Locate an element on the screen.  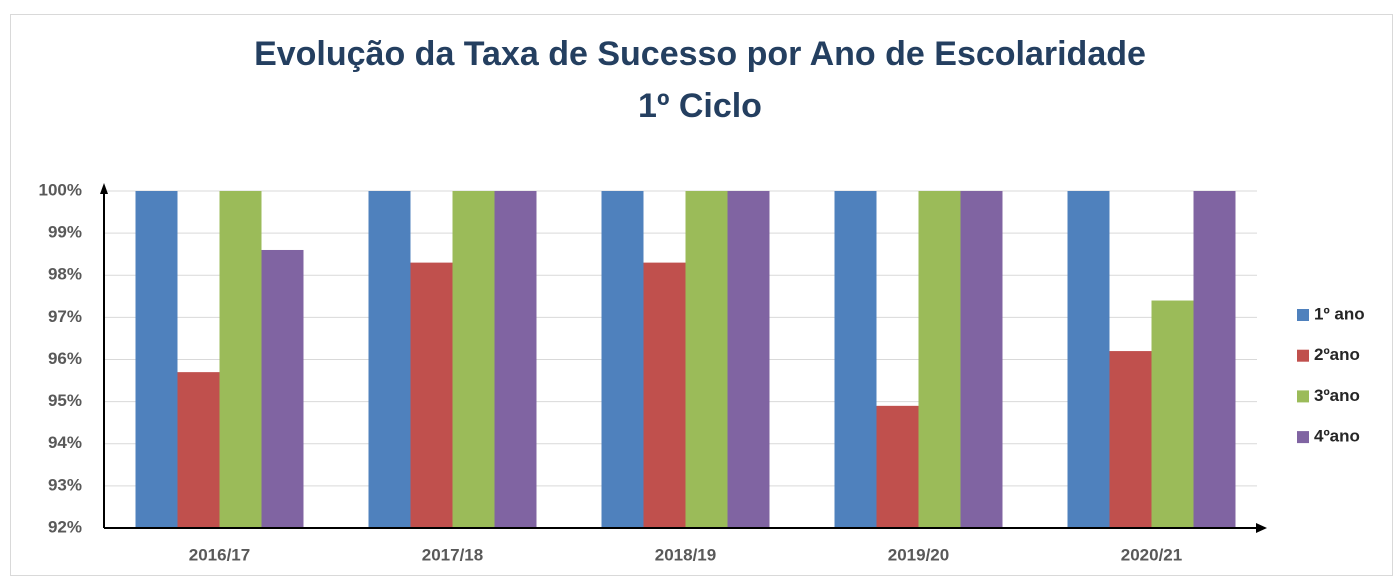
x-tick-label: 2019/20 is located at coordinates (918, 554).